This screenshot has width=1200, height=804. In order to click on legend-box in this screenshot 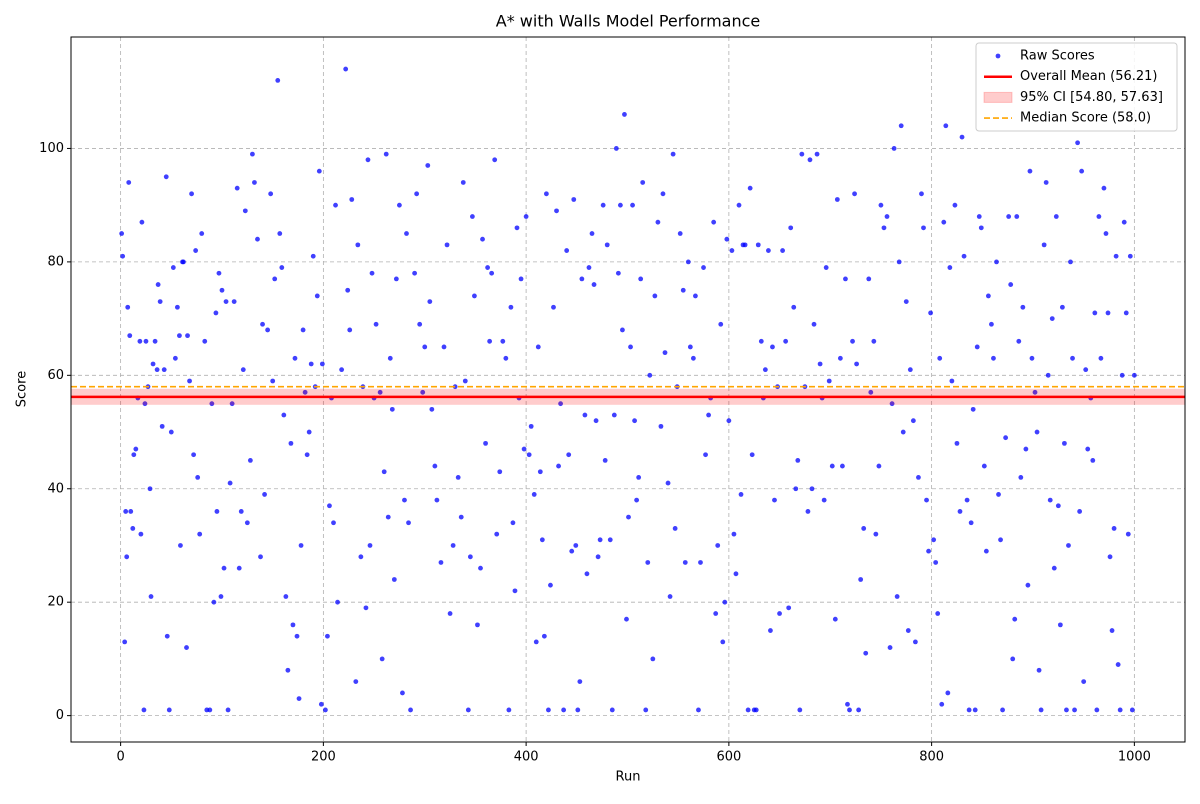, I will do `click(1076, 87)`.